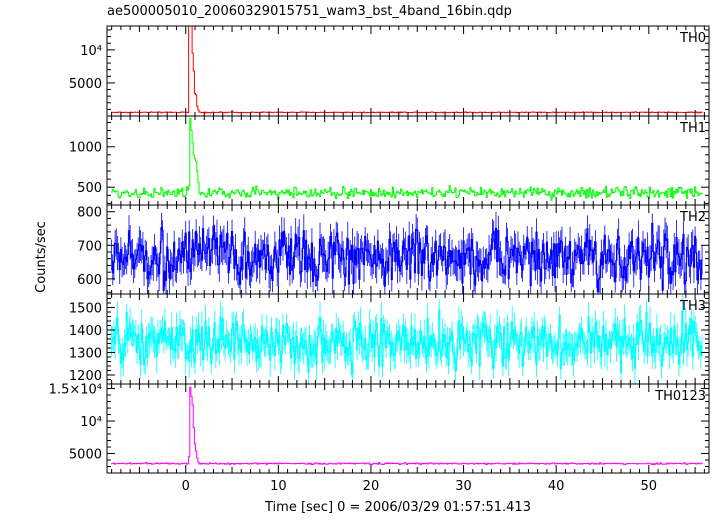  What do you see at coordinates (692, 38) in the screenshot?
I see `panel-label-th0: TH0` at bounding box center [692, 38].